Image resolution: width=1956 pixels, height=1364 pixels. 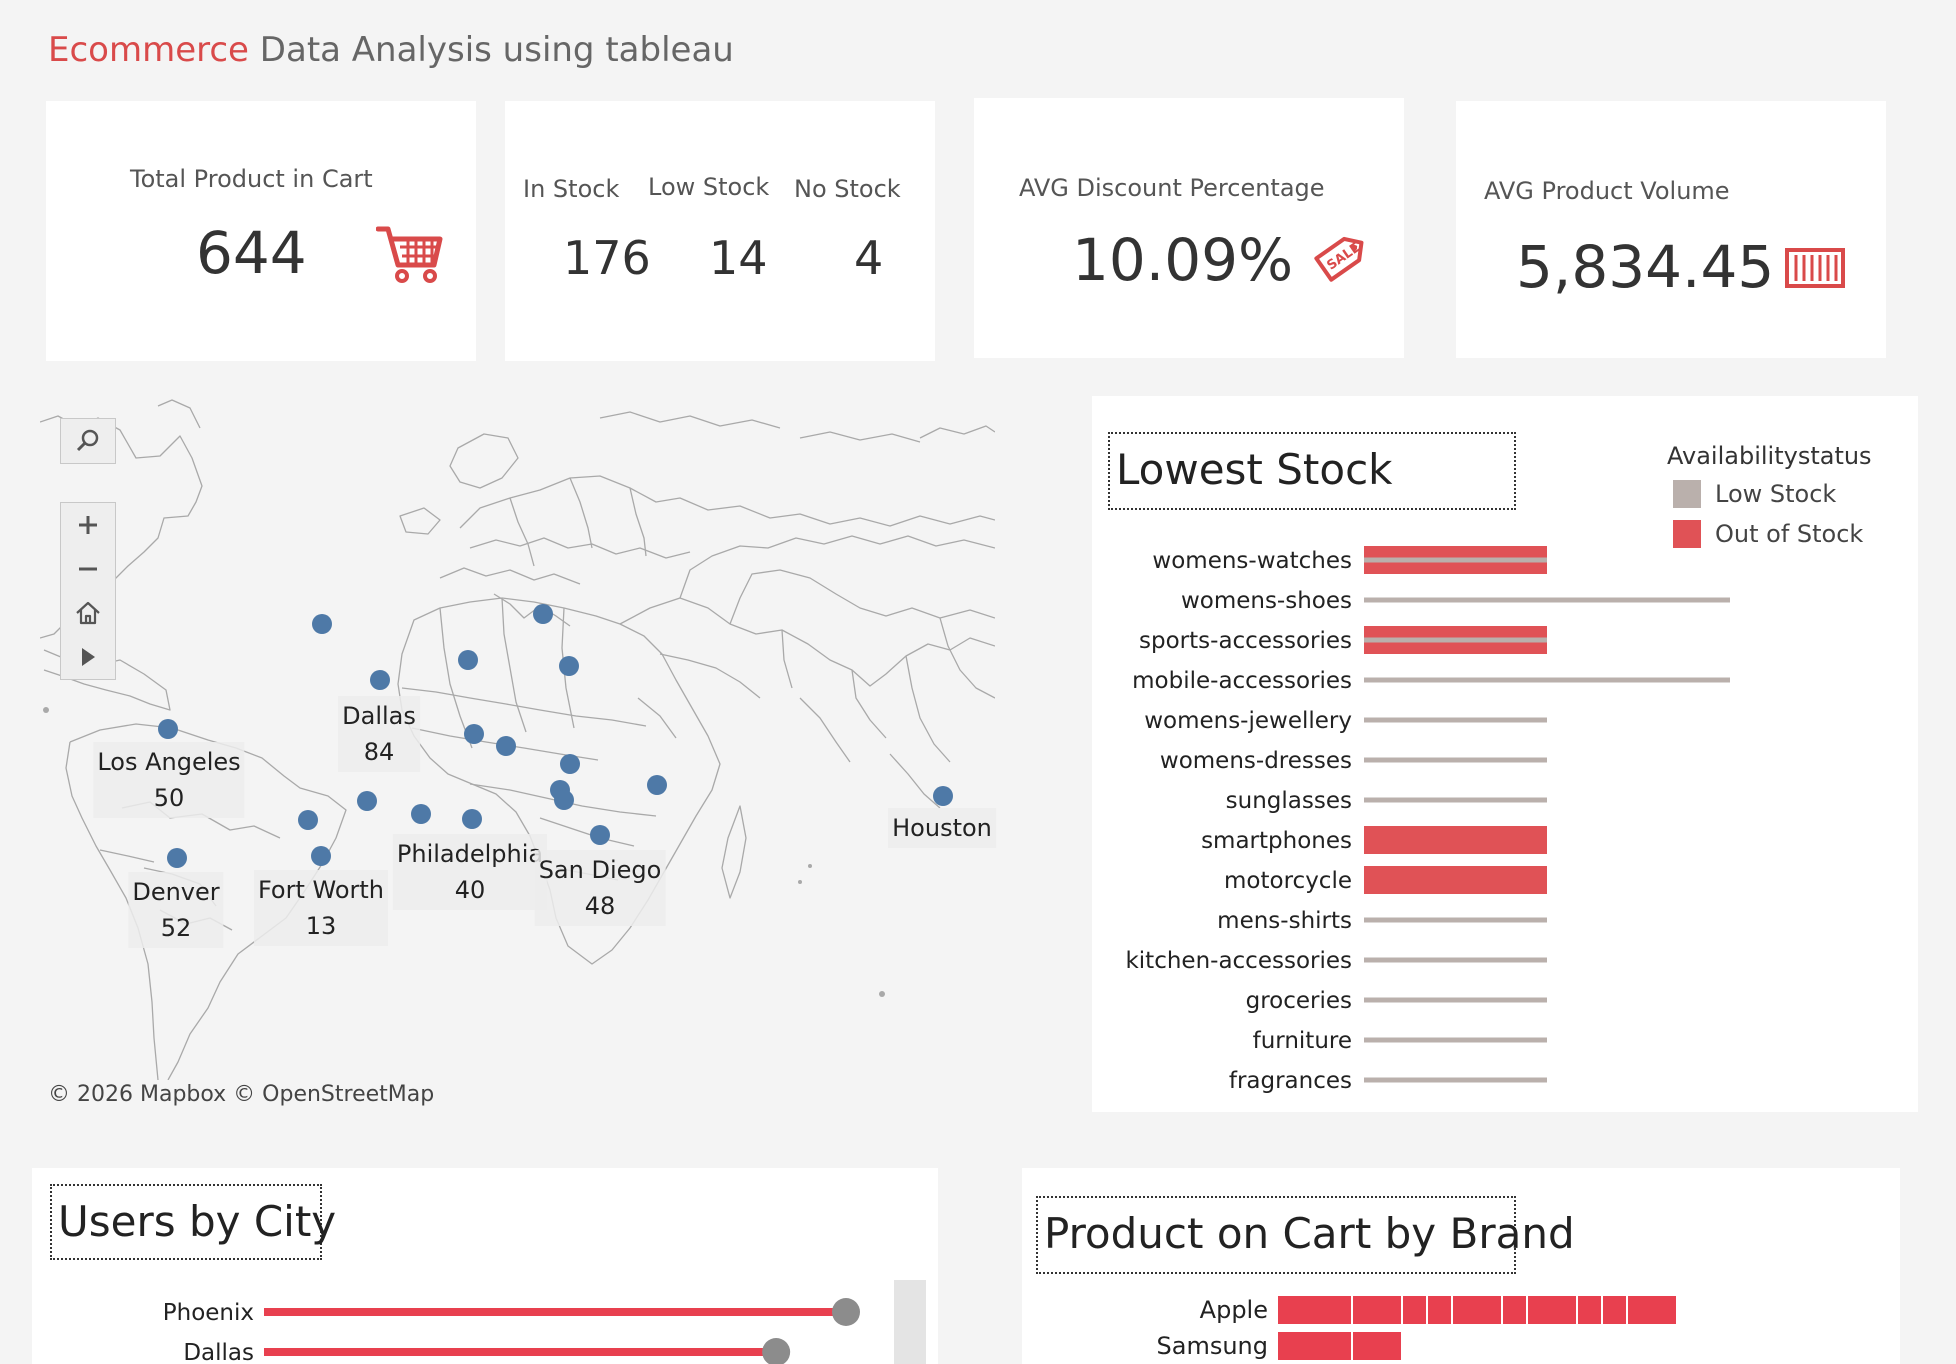 What do you see at coordinates (709, 187) in the screenshot?
I see `kpi-low-stock-label: Low Stock` at bounding box center [709, 187].